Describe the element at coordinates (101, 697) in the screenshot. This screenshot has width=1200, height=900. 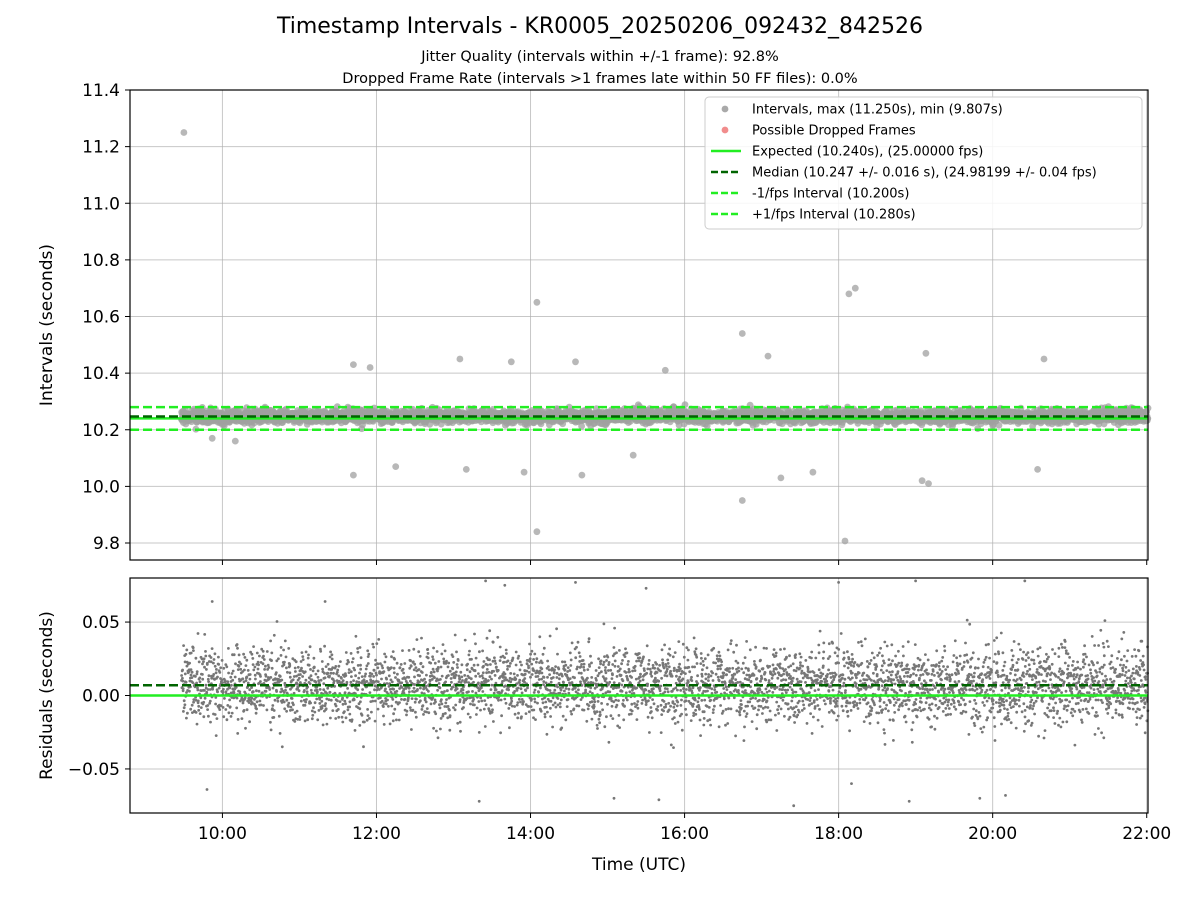
I see `y-tick-label-1-1: 0.00` at that location.